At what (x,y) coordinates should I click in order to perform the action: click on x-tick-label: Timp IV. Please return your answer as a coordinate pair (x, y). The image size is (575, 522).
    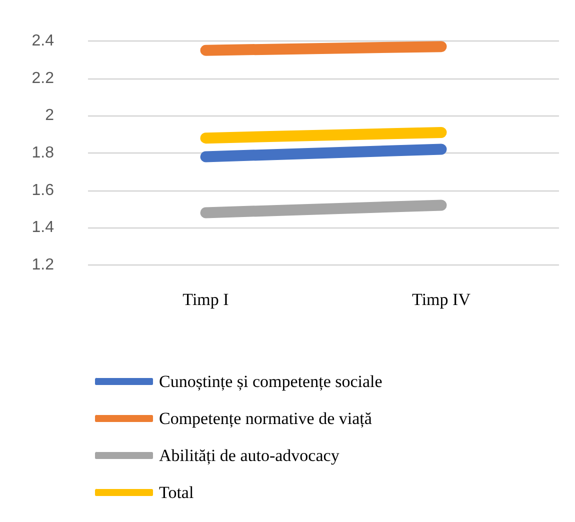
    Looking at the image, I should click on (442, 299).